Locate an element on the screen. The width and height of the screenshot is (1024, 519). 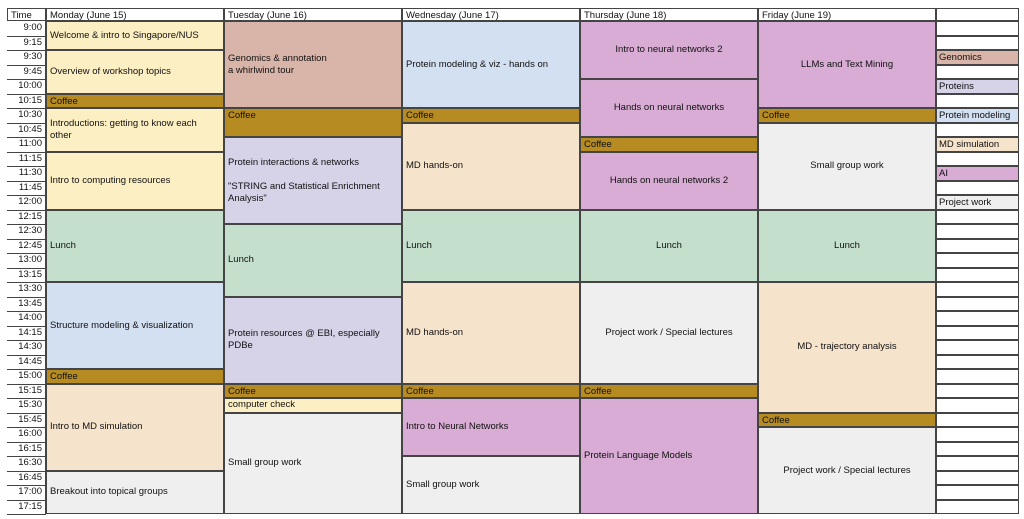
session-text: LLMs and Text Mining is located at coordinates (847, 64).